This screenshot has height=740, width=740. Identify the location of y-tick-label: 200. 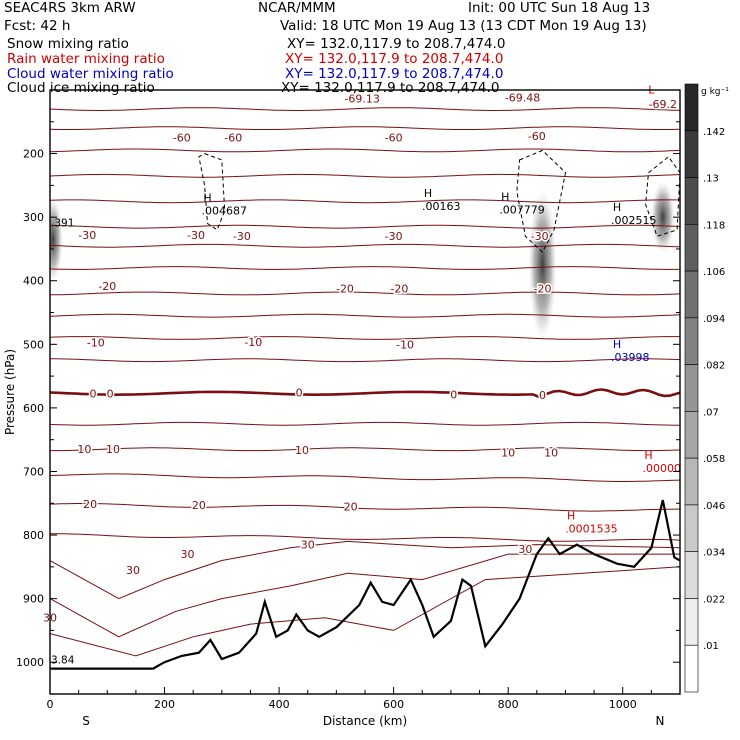
(33, 154).